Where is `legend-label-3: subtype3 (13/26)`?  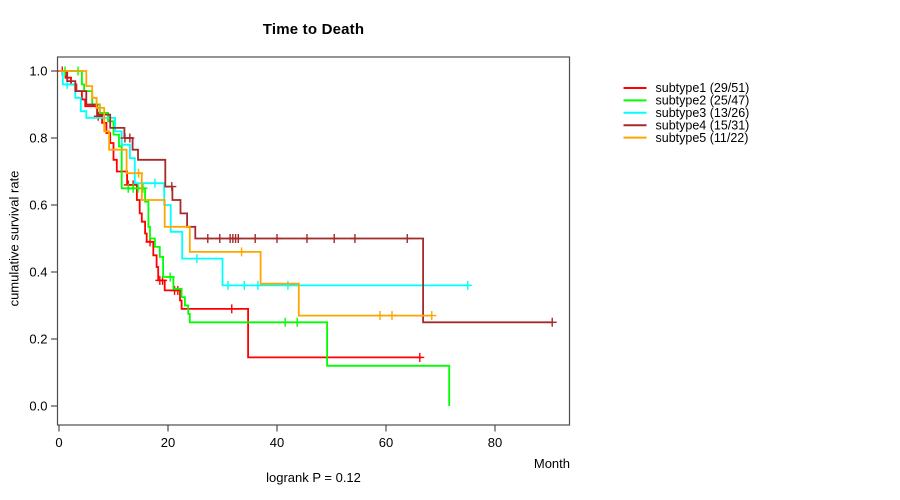 legend-label-3: subtype3 (13/26) is located at coordinates (703, 113).